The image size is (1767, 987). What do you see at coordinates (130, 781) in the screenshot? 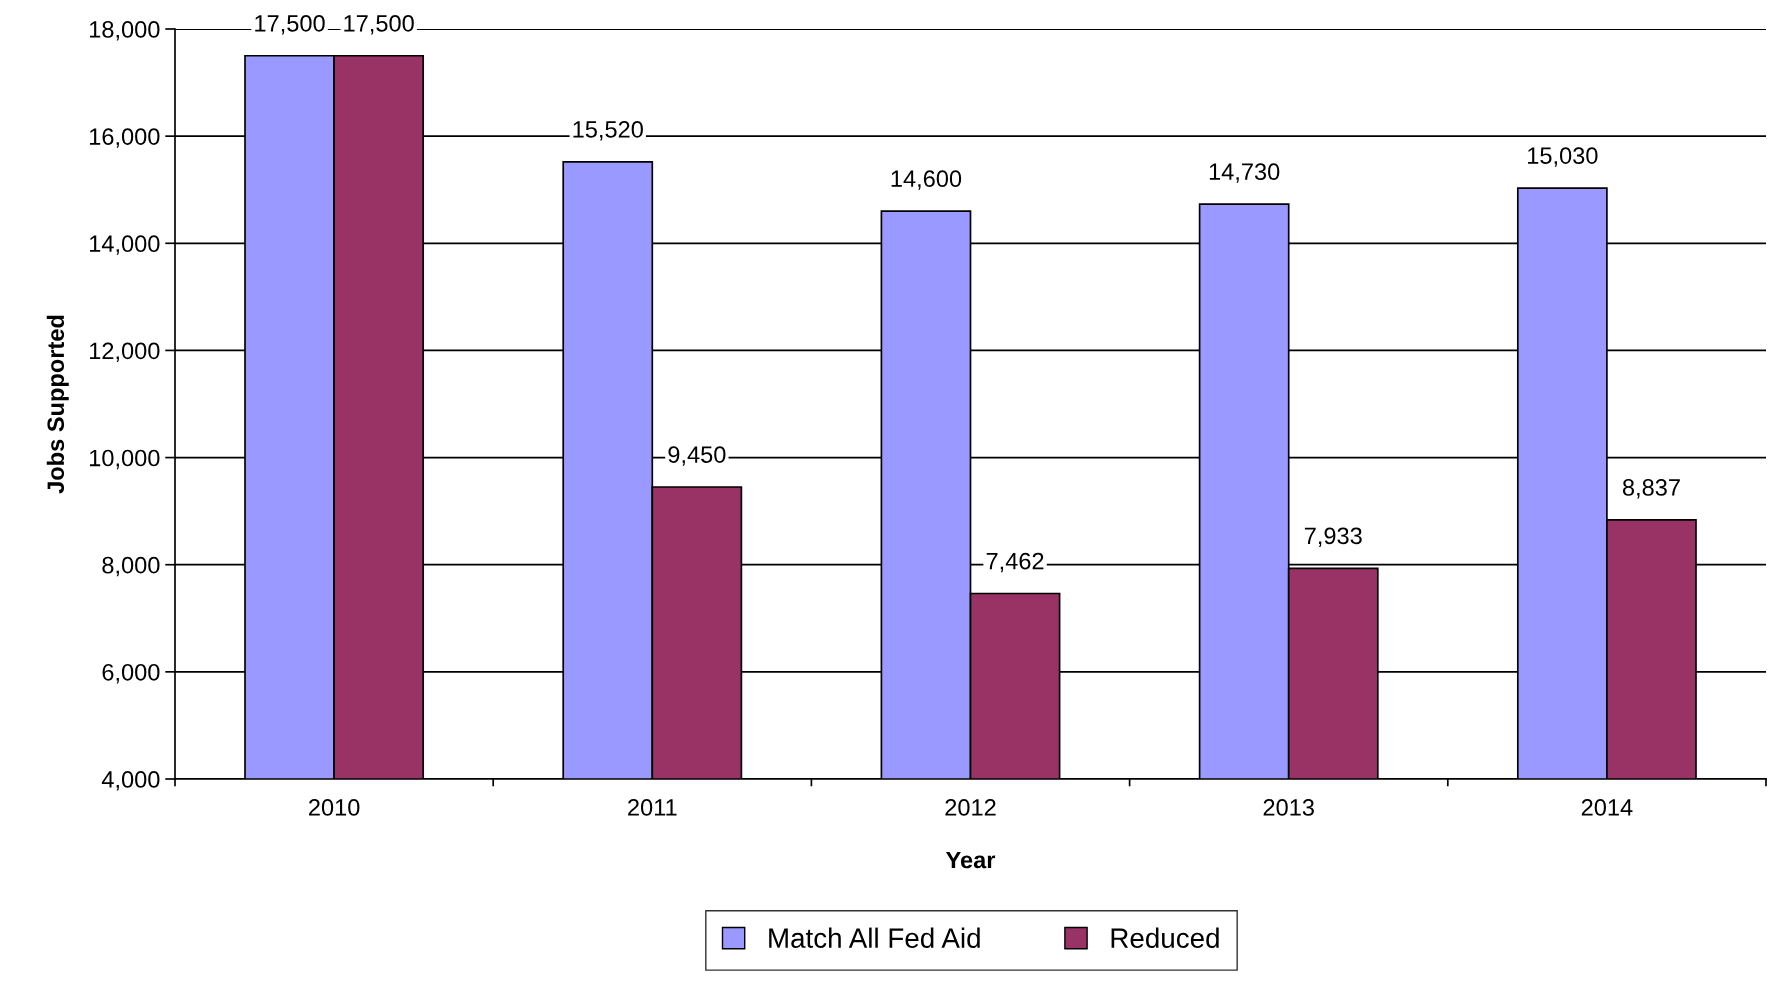
I see `y-tick-label: 4,000` at bounding box center [130, 781].